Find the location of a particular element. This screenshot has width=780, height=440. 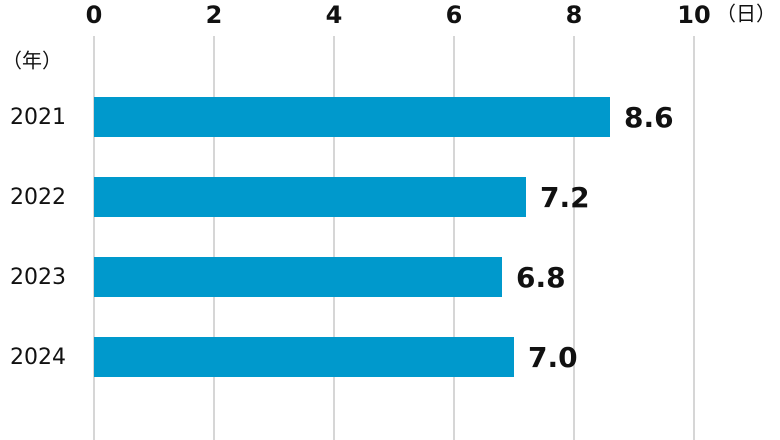

value-label: 6.8 is located at coordinates (541, 277).